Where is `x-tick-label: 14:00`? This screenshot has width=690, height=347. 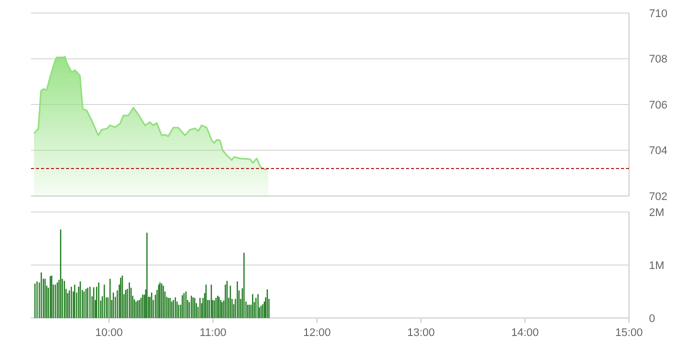
x-tick-label: 14:00 is located at coordinates (525, 333).